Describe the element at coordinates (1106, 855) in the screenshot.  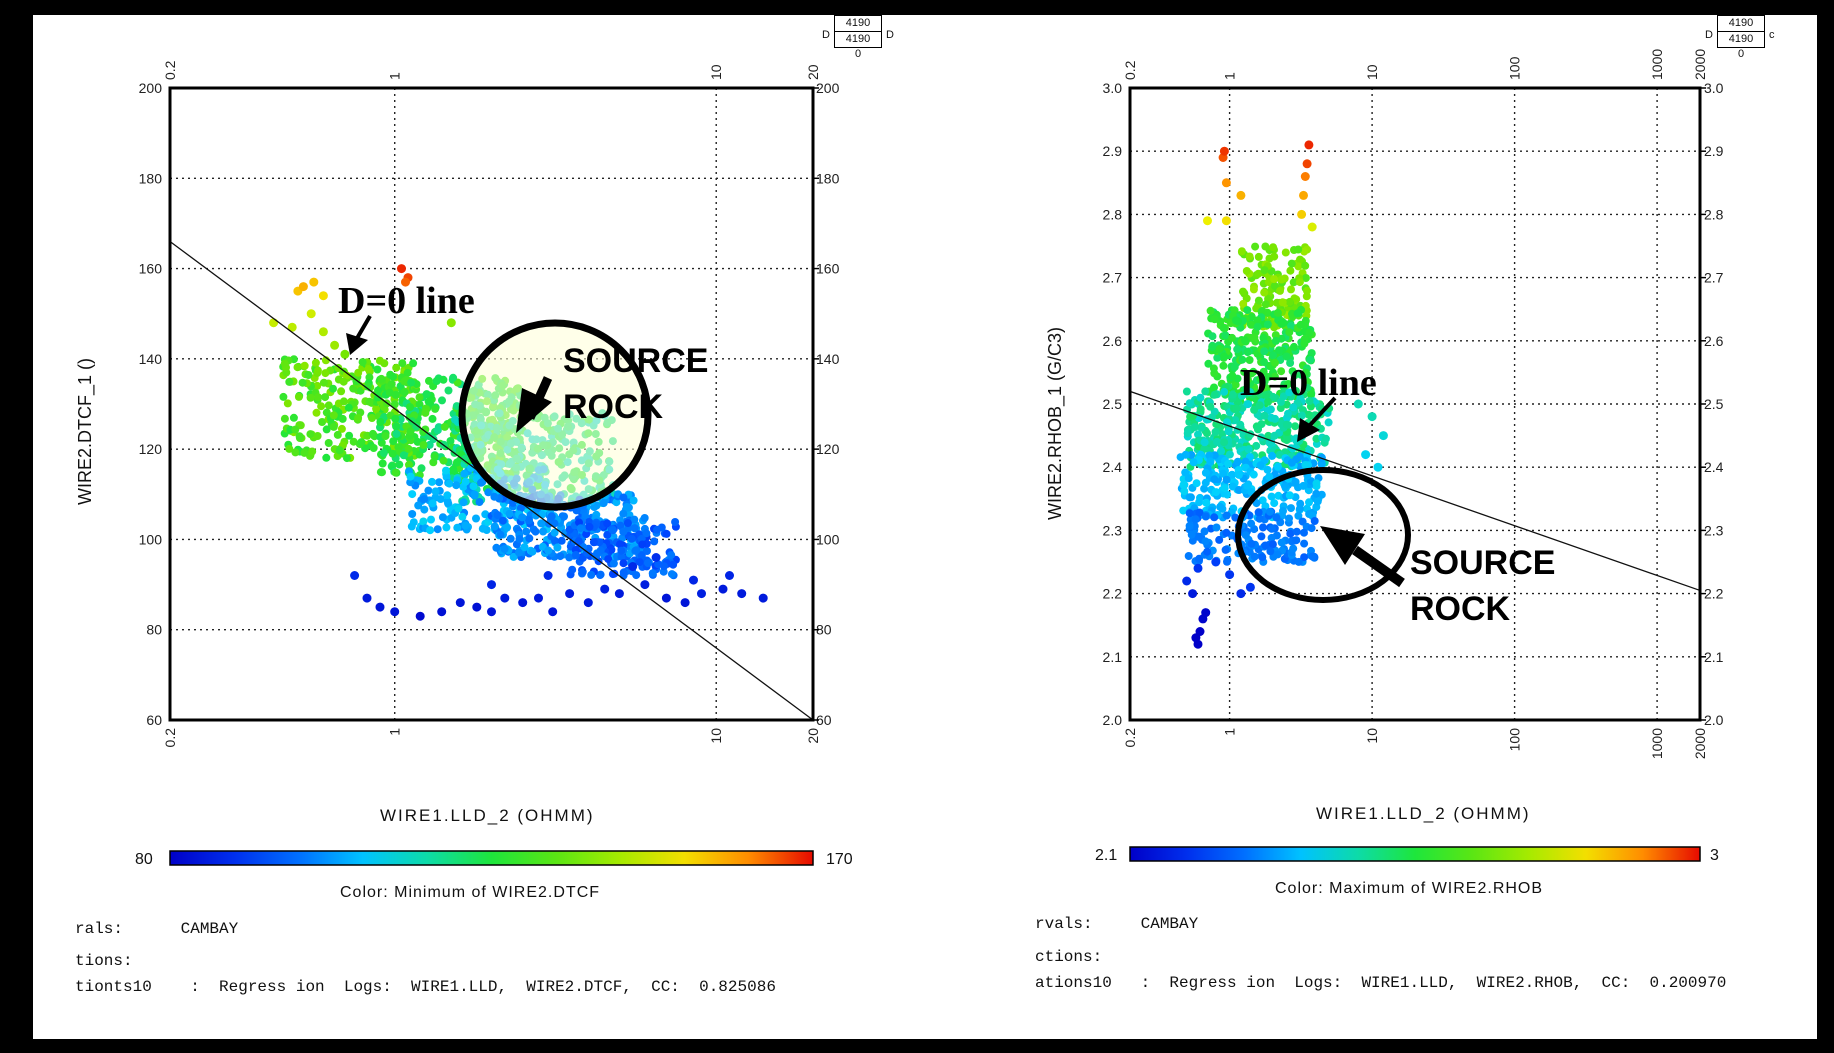
I see `chart2-colorbar-min: 2.1` at that location.